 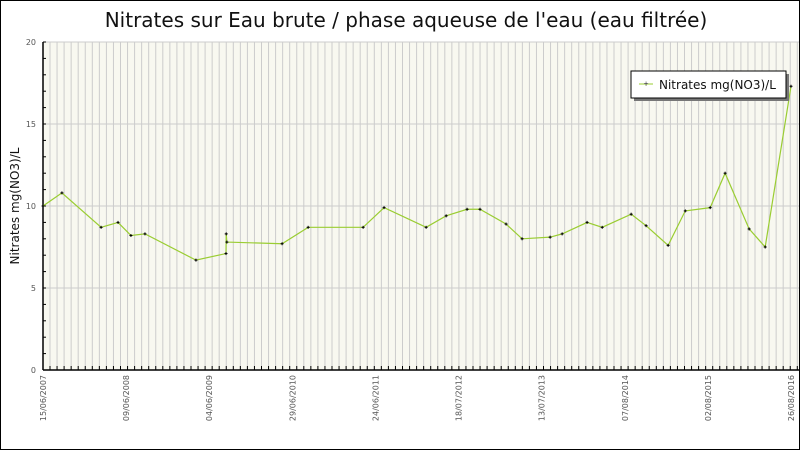 I want to click on y-axis-label: Nitrates mg(NO3)/L, so click(x=15, y=205).